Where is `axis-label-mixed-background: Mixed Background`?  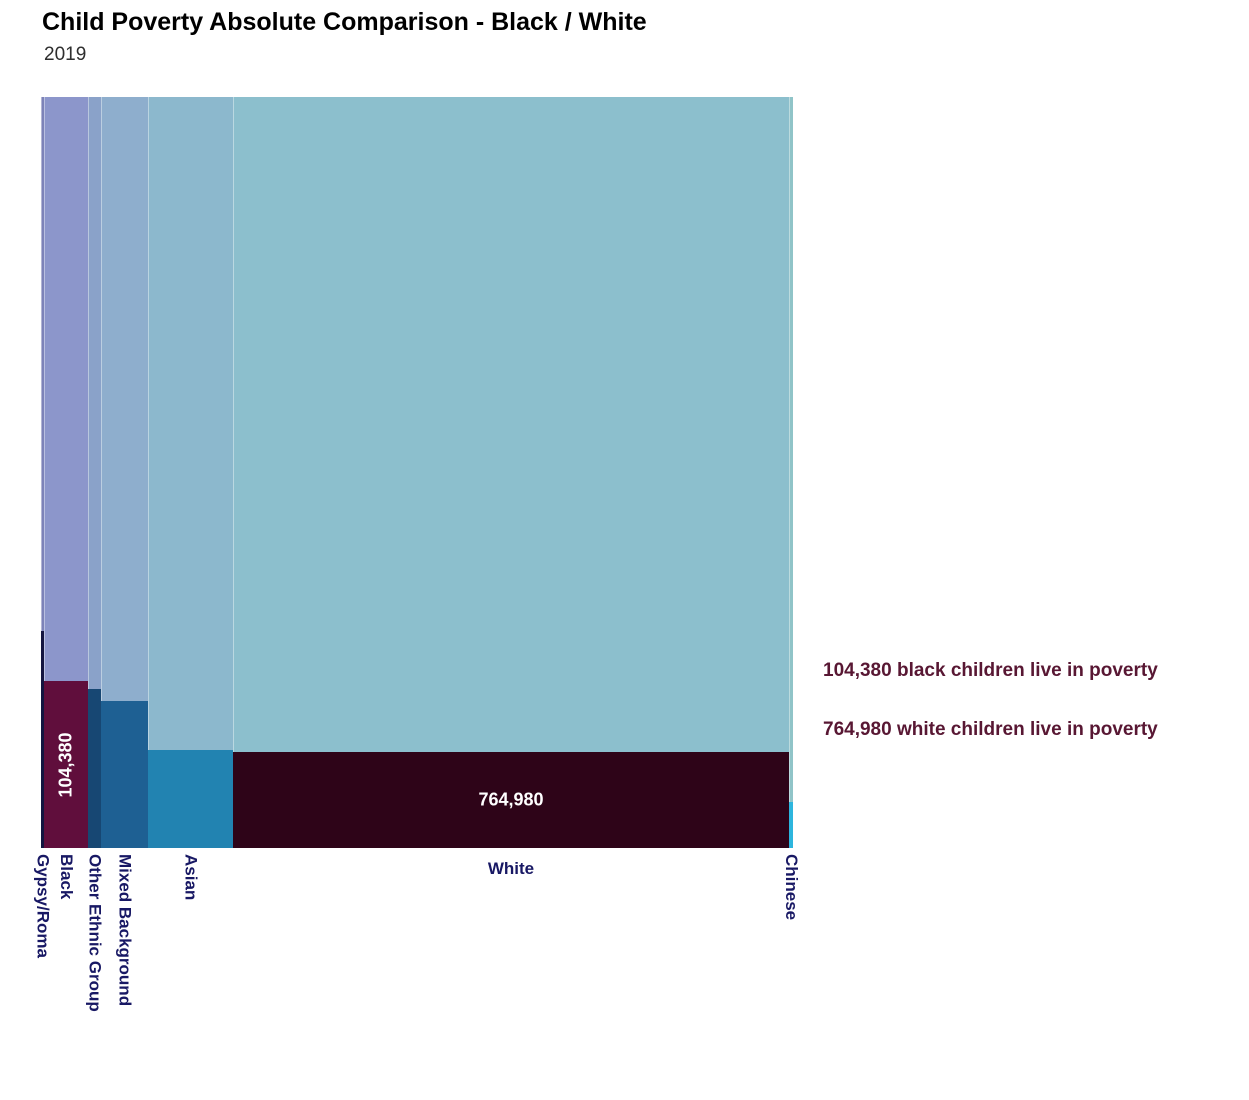
axis-label-mixed-background: Mixed Background is located at coordinates (125, 930).